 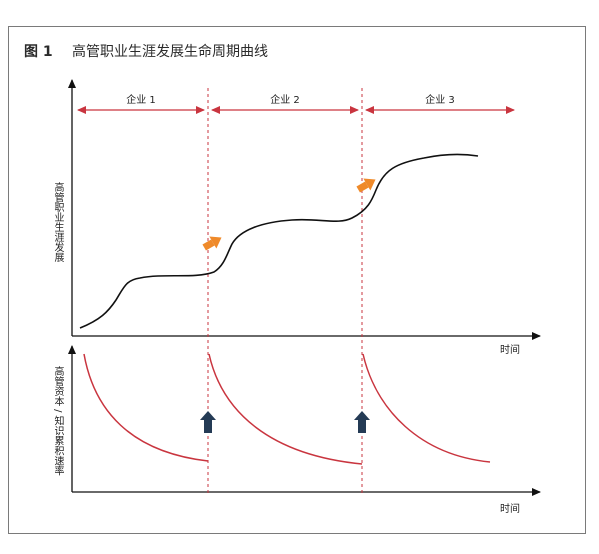 What do you see at coordinates (57, 222) in the screenshot?
I see `top-y-axis-label: 高管职业生涯发展` at bounding box center [57, 222].